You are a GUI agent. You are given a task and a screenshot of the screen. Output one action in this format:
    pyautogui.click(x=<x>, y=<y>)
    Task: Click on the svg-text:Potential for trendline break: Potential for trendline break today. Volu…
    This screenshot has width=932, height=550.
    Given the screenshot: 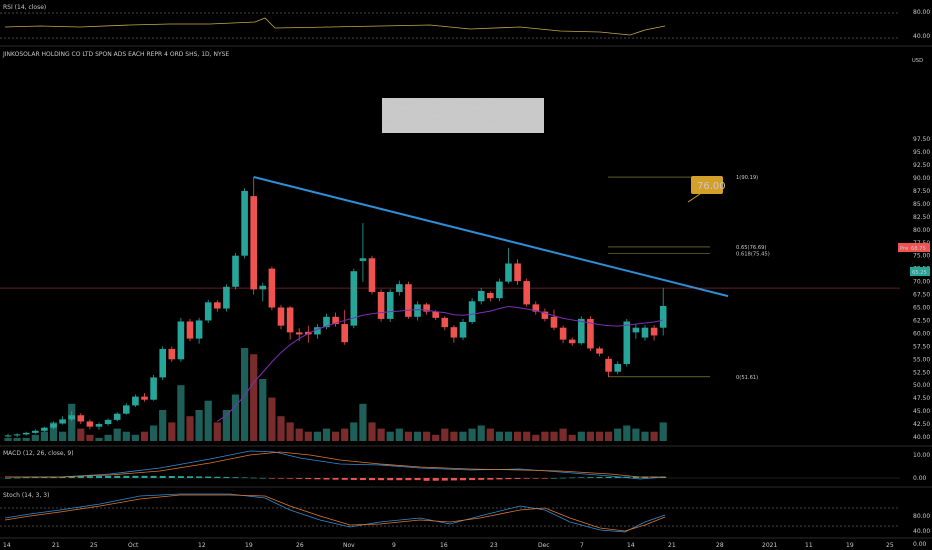 What is the action you would take?
    pyautogui.click(x=457, y=112)
    